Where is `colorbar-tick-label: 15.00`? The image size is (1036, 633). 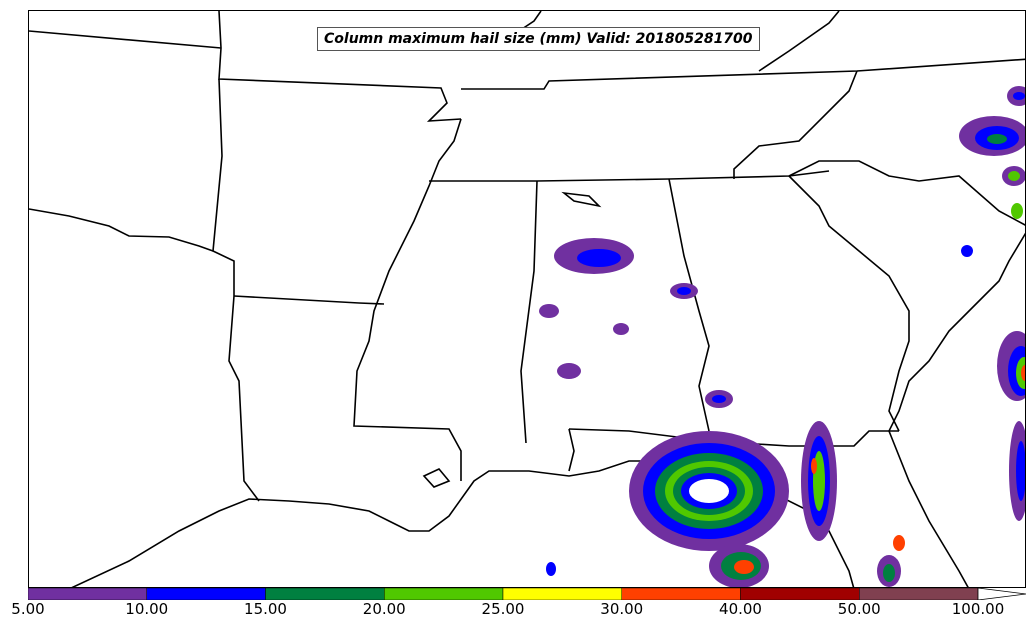 colorbar-tick-label: 15.00 is located at coordinates (265, 609).